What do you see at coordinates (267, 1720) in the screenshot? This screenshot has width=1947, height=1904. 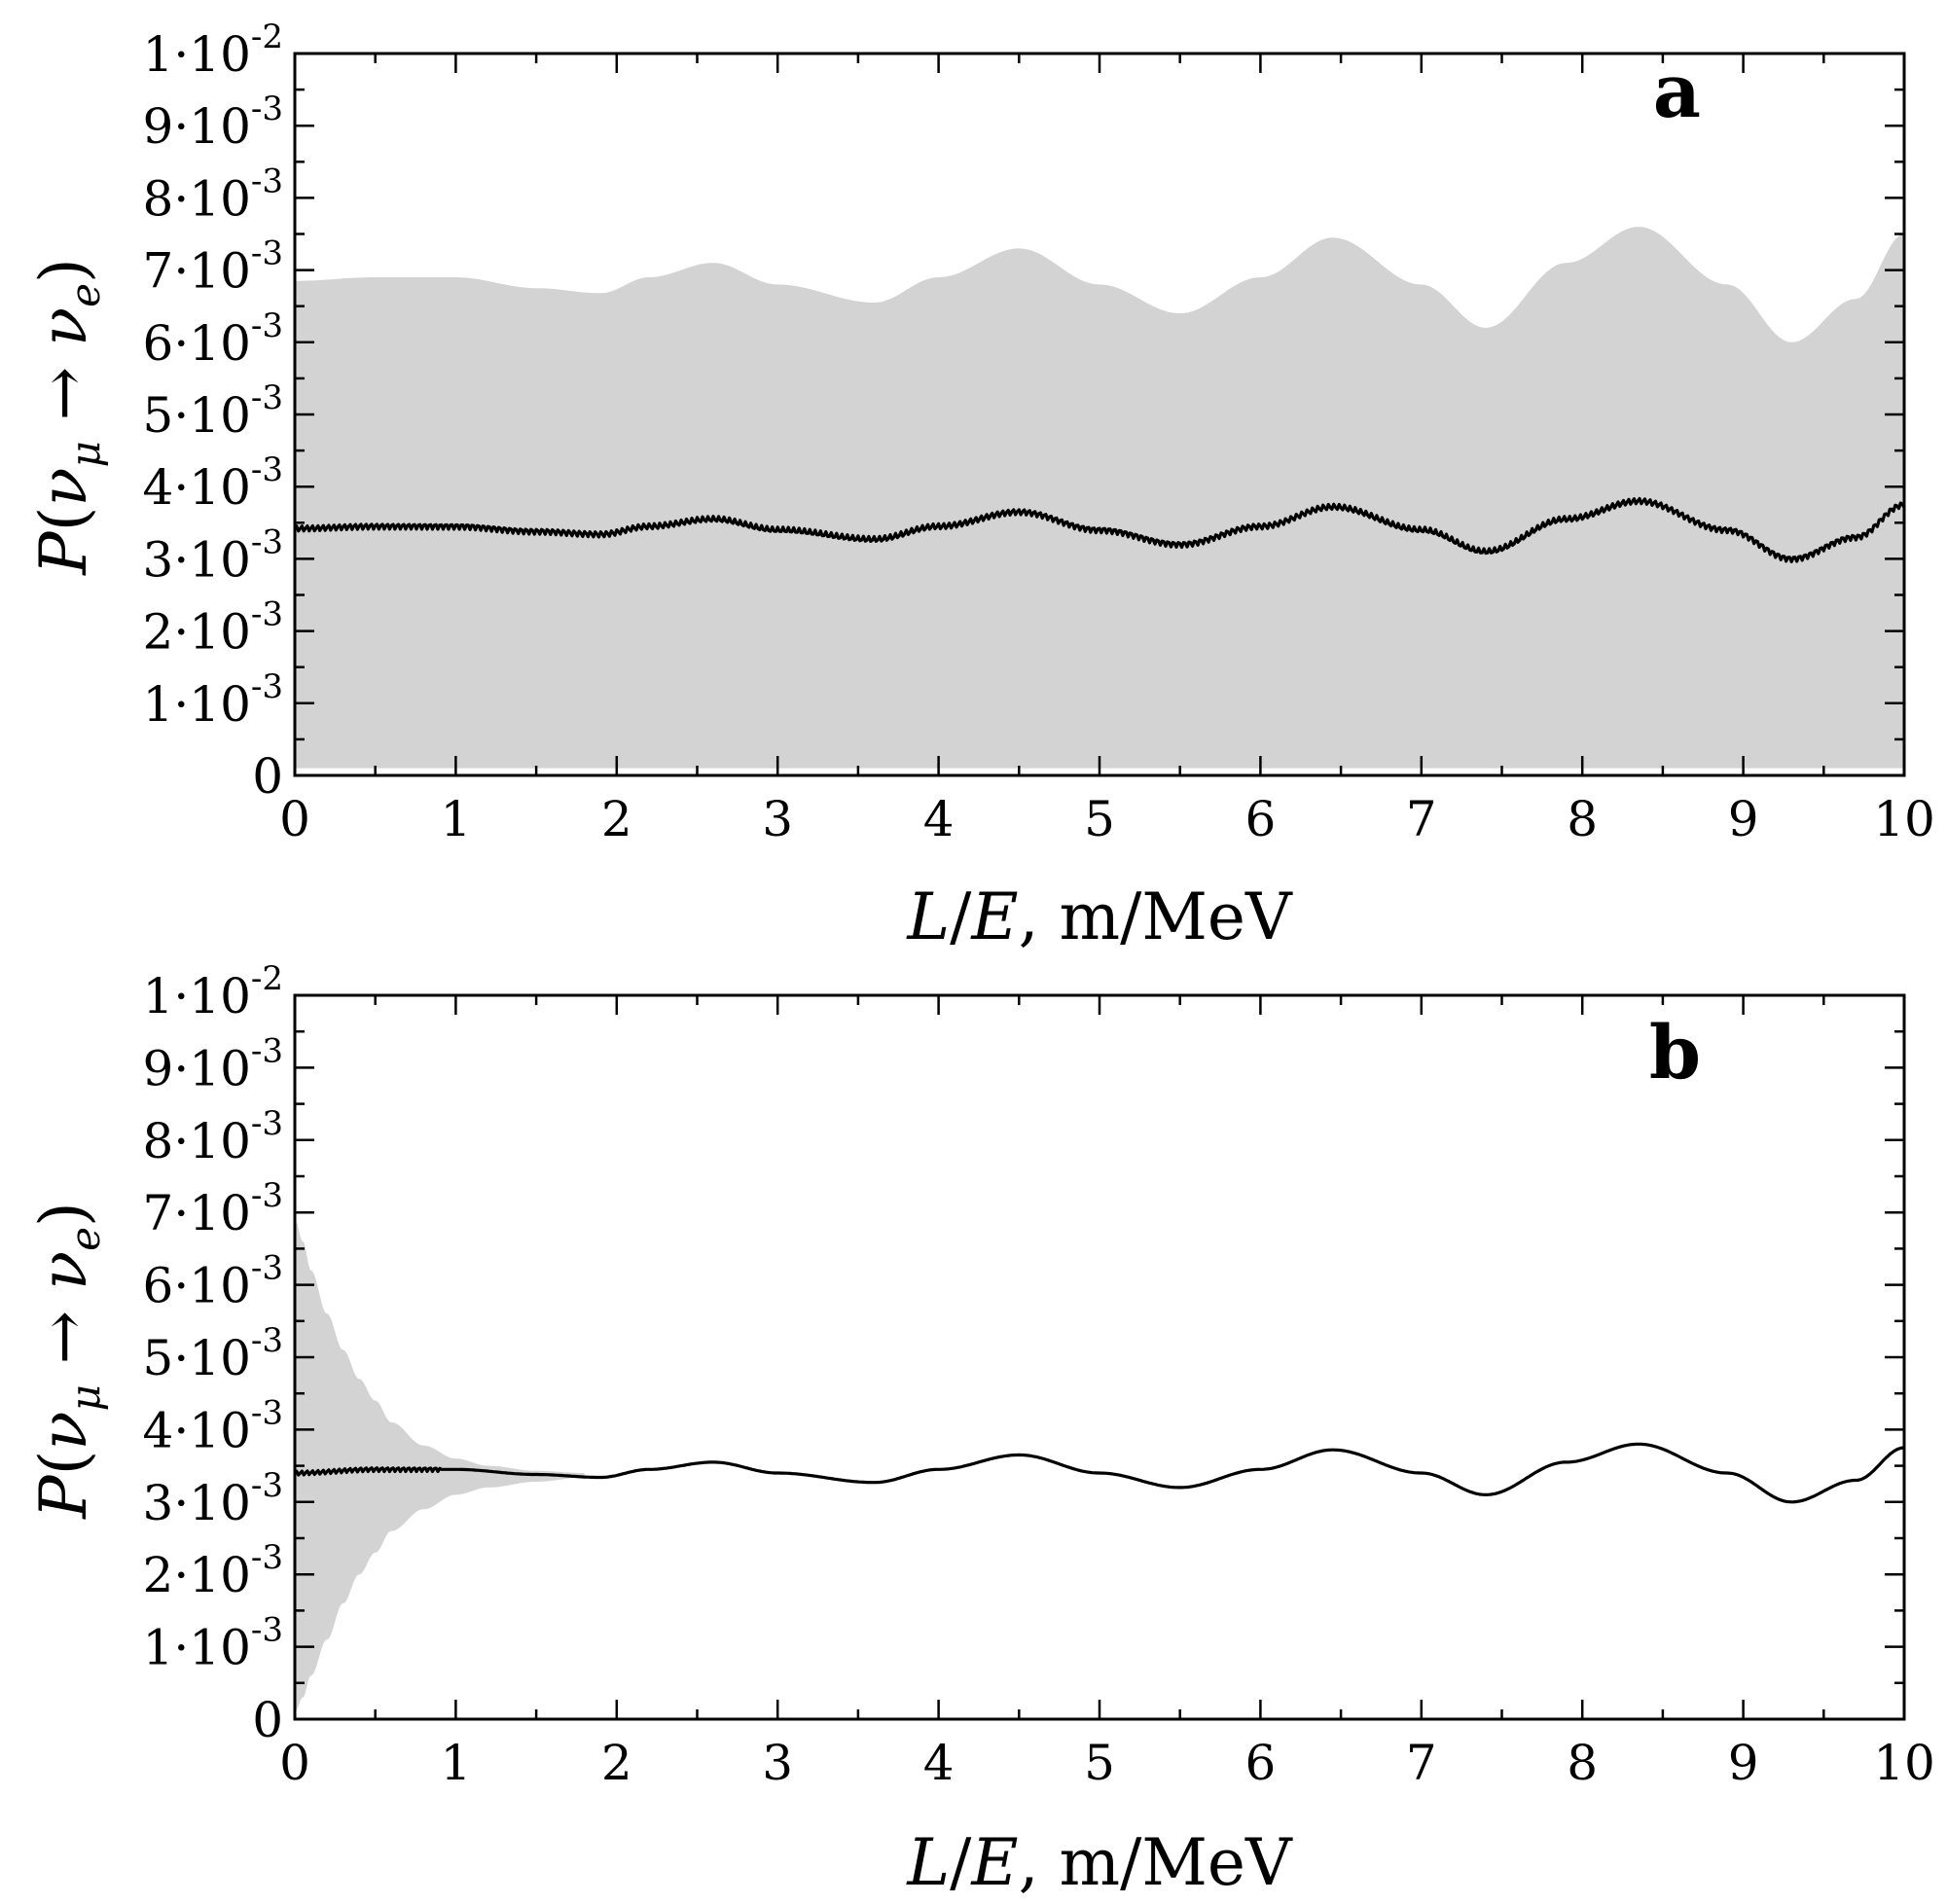 I see `panel-b-y-tick-mantissa: 0` at bounding box center [267, 1720].